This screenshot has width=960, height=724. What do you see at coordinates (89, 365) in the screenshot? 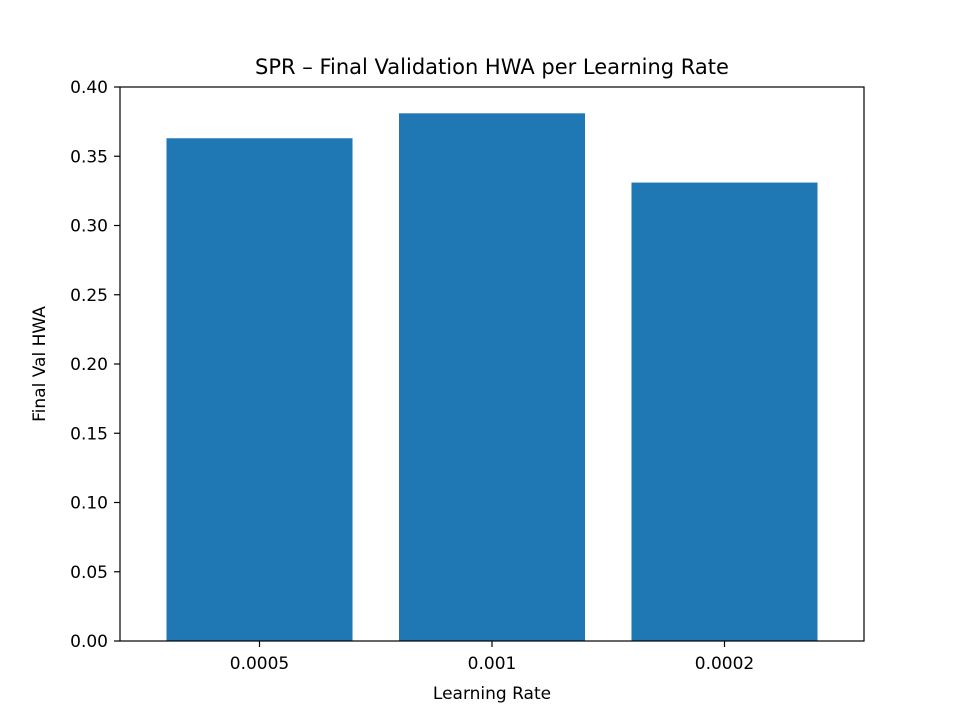
I see `y-tick-label: 0.20` at bounding box center [89, 365].